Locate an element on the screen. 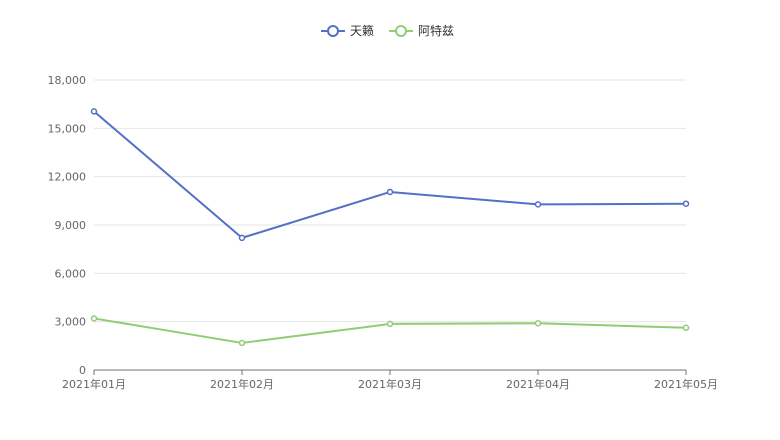 The height and width of the screenshot is (440, 780). y-tick-label: 18,000 is located at coordinates (67, 80).